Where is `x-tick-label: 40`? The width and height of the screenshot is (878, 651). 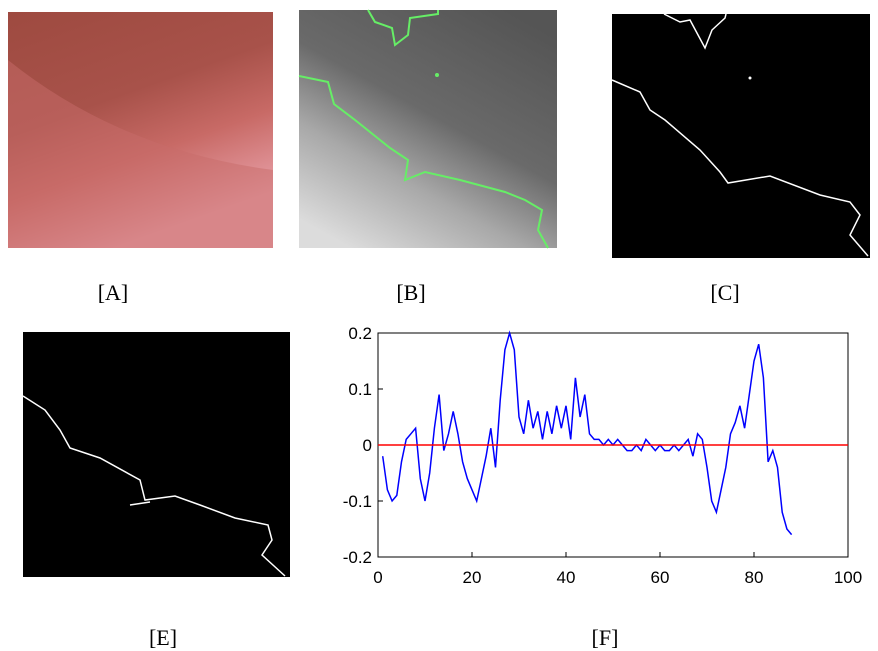 x-tick-label: 40 is located at coordinates (566, 577).